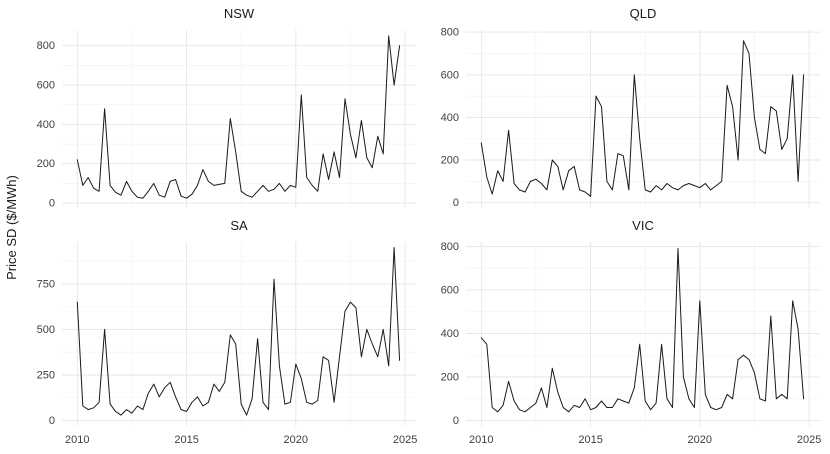  I want to click on y-axis-label: Price SD ($/MWh), so click(11, 227).